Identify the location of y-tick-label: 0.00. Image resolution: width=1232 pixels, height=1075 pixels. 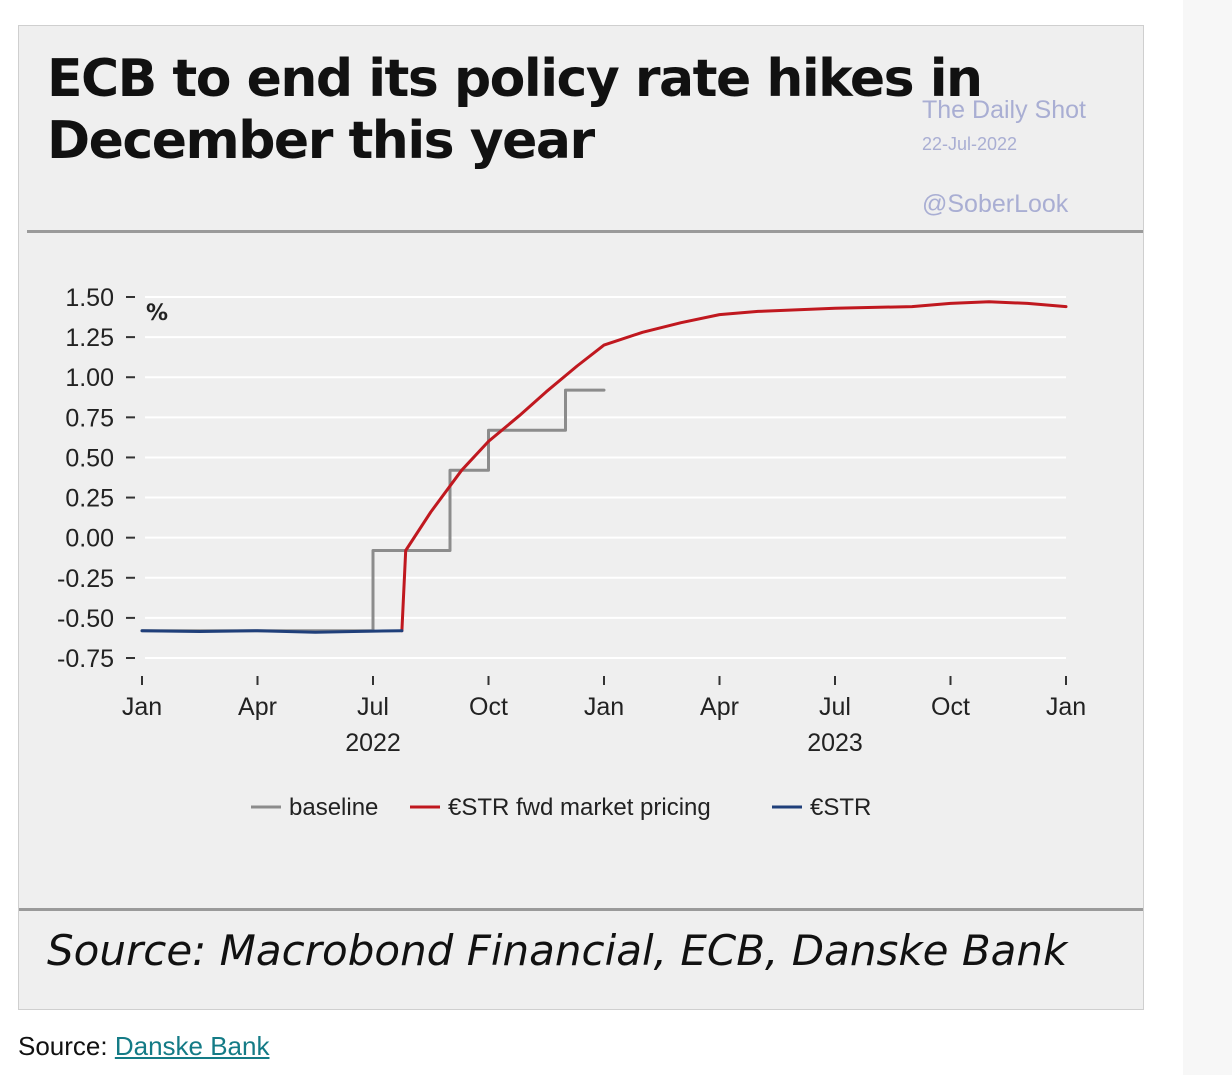
(89, 539).